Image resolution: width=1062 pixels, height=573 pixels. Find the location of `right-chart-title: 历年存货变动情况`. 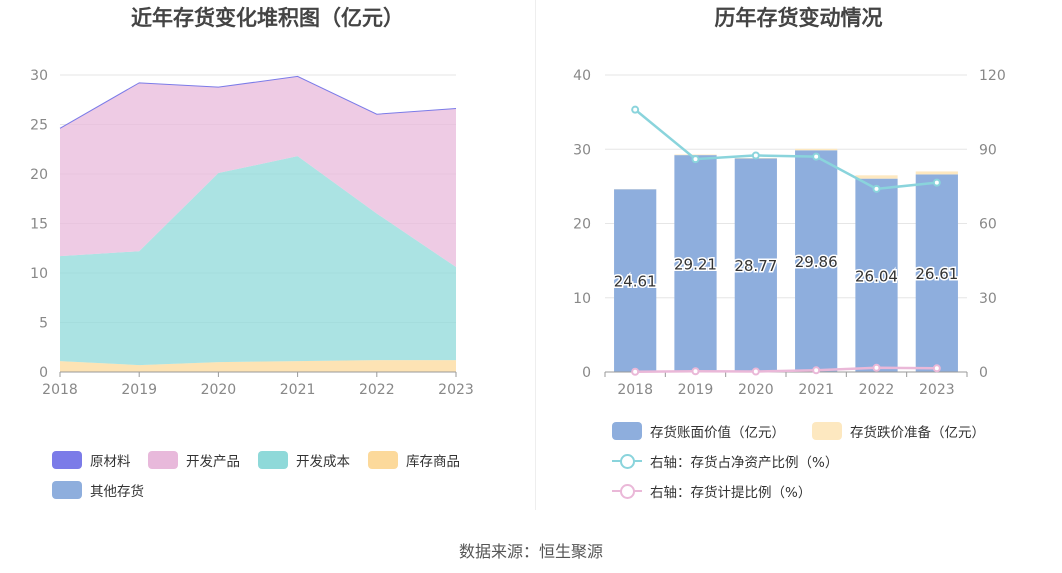

right-chart-title: 历年存货变动情况 is located at coordinates (798, 18).